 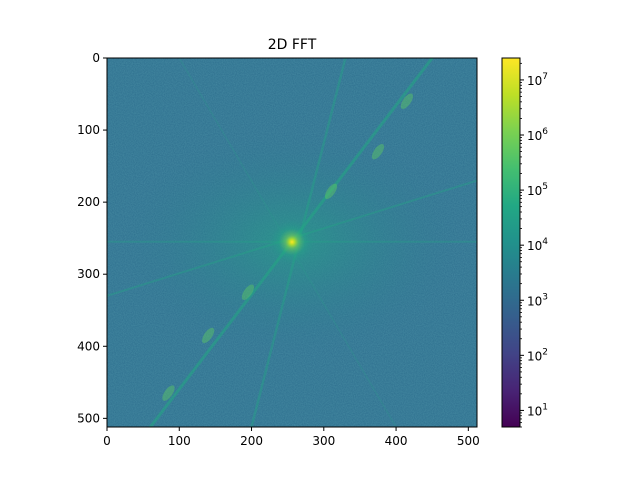 What do you see at coordinates (537, 190) in the screenshot?
I see `colorbar-tick-label: 10⁵` at bounding box center [537, 190].